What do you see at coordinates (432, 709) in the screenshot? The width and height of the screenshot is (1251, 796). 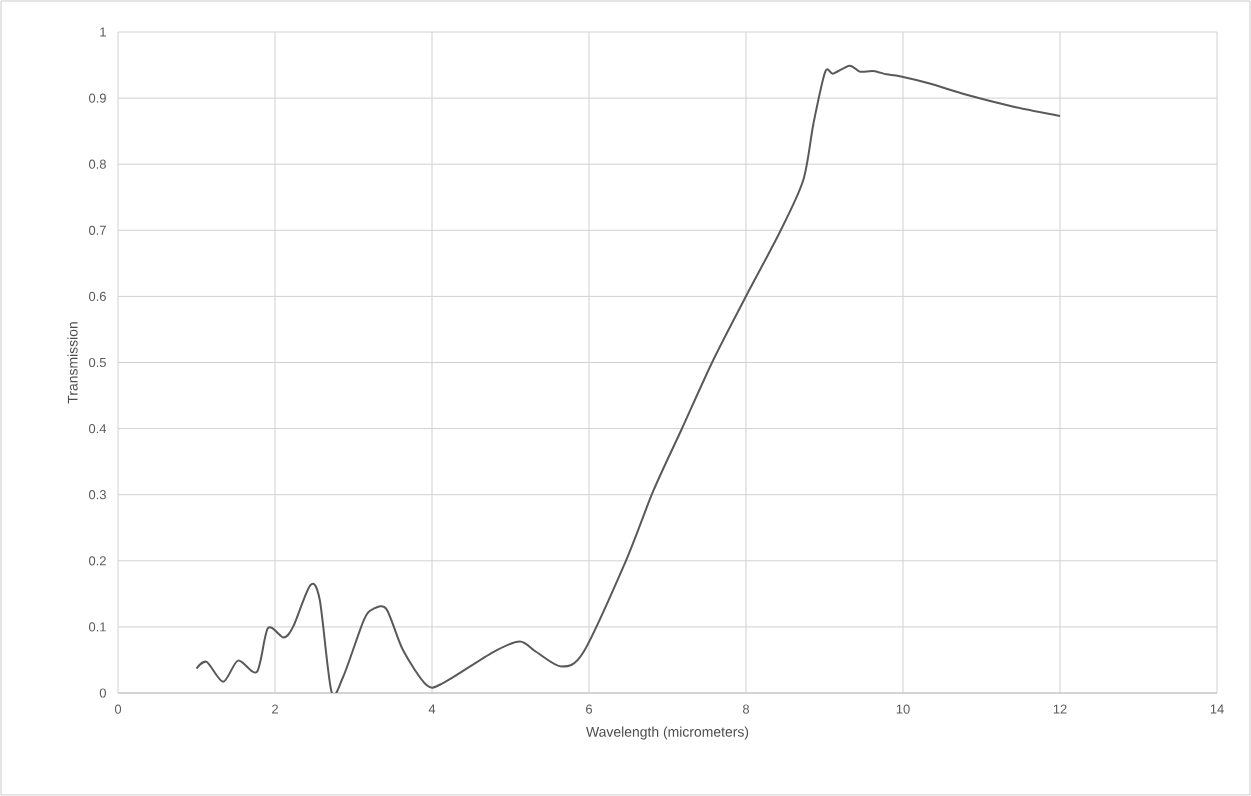 I see `x-tick-label: 4` at bounding box center [432, 709].